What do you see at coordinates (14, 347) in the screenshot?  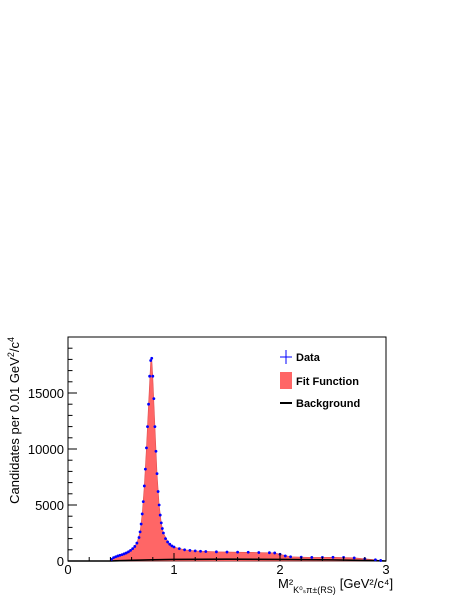 I see `y-axis-label-mid: /c` at bounding box center [14, 347].